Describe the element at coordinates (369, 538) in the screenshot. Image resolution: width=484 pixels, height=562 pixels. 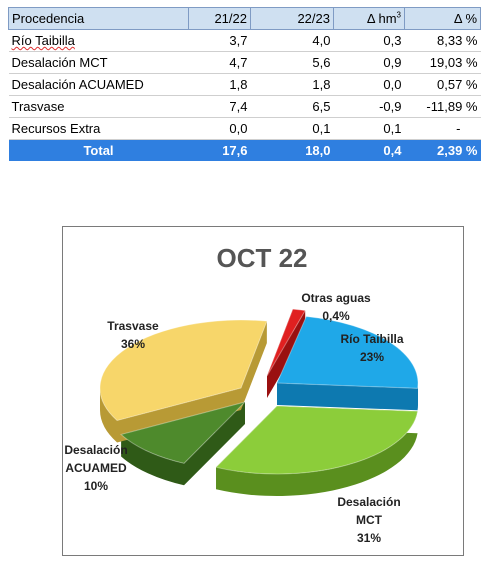
I see `slice-desalacion-mct-label-line: 31%` at that location.